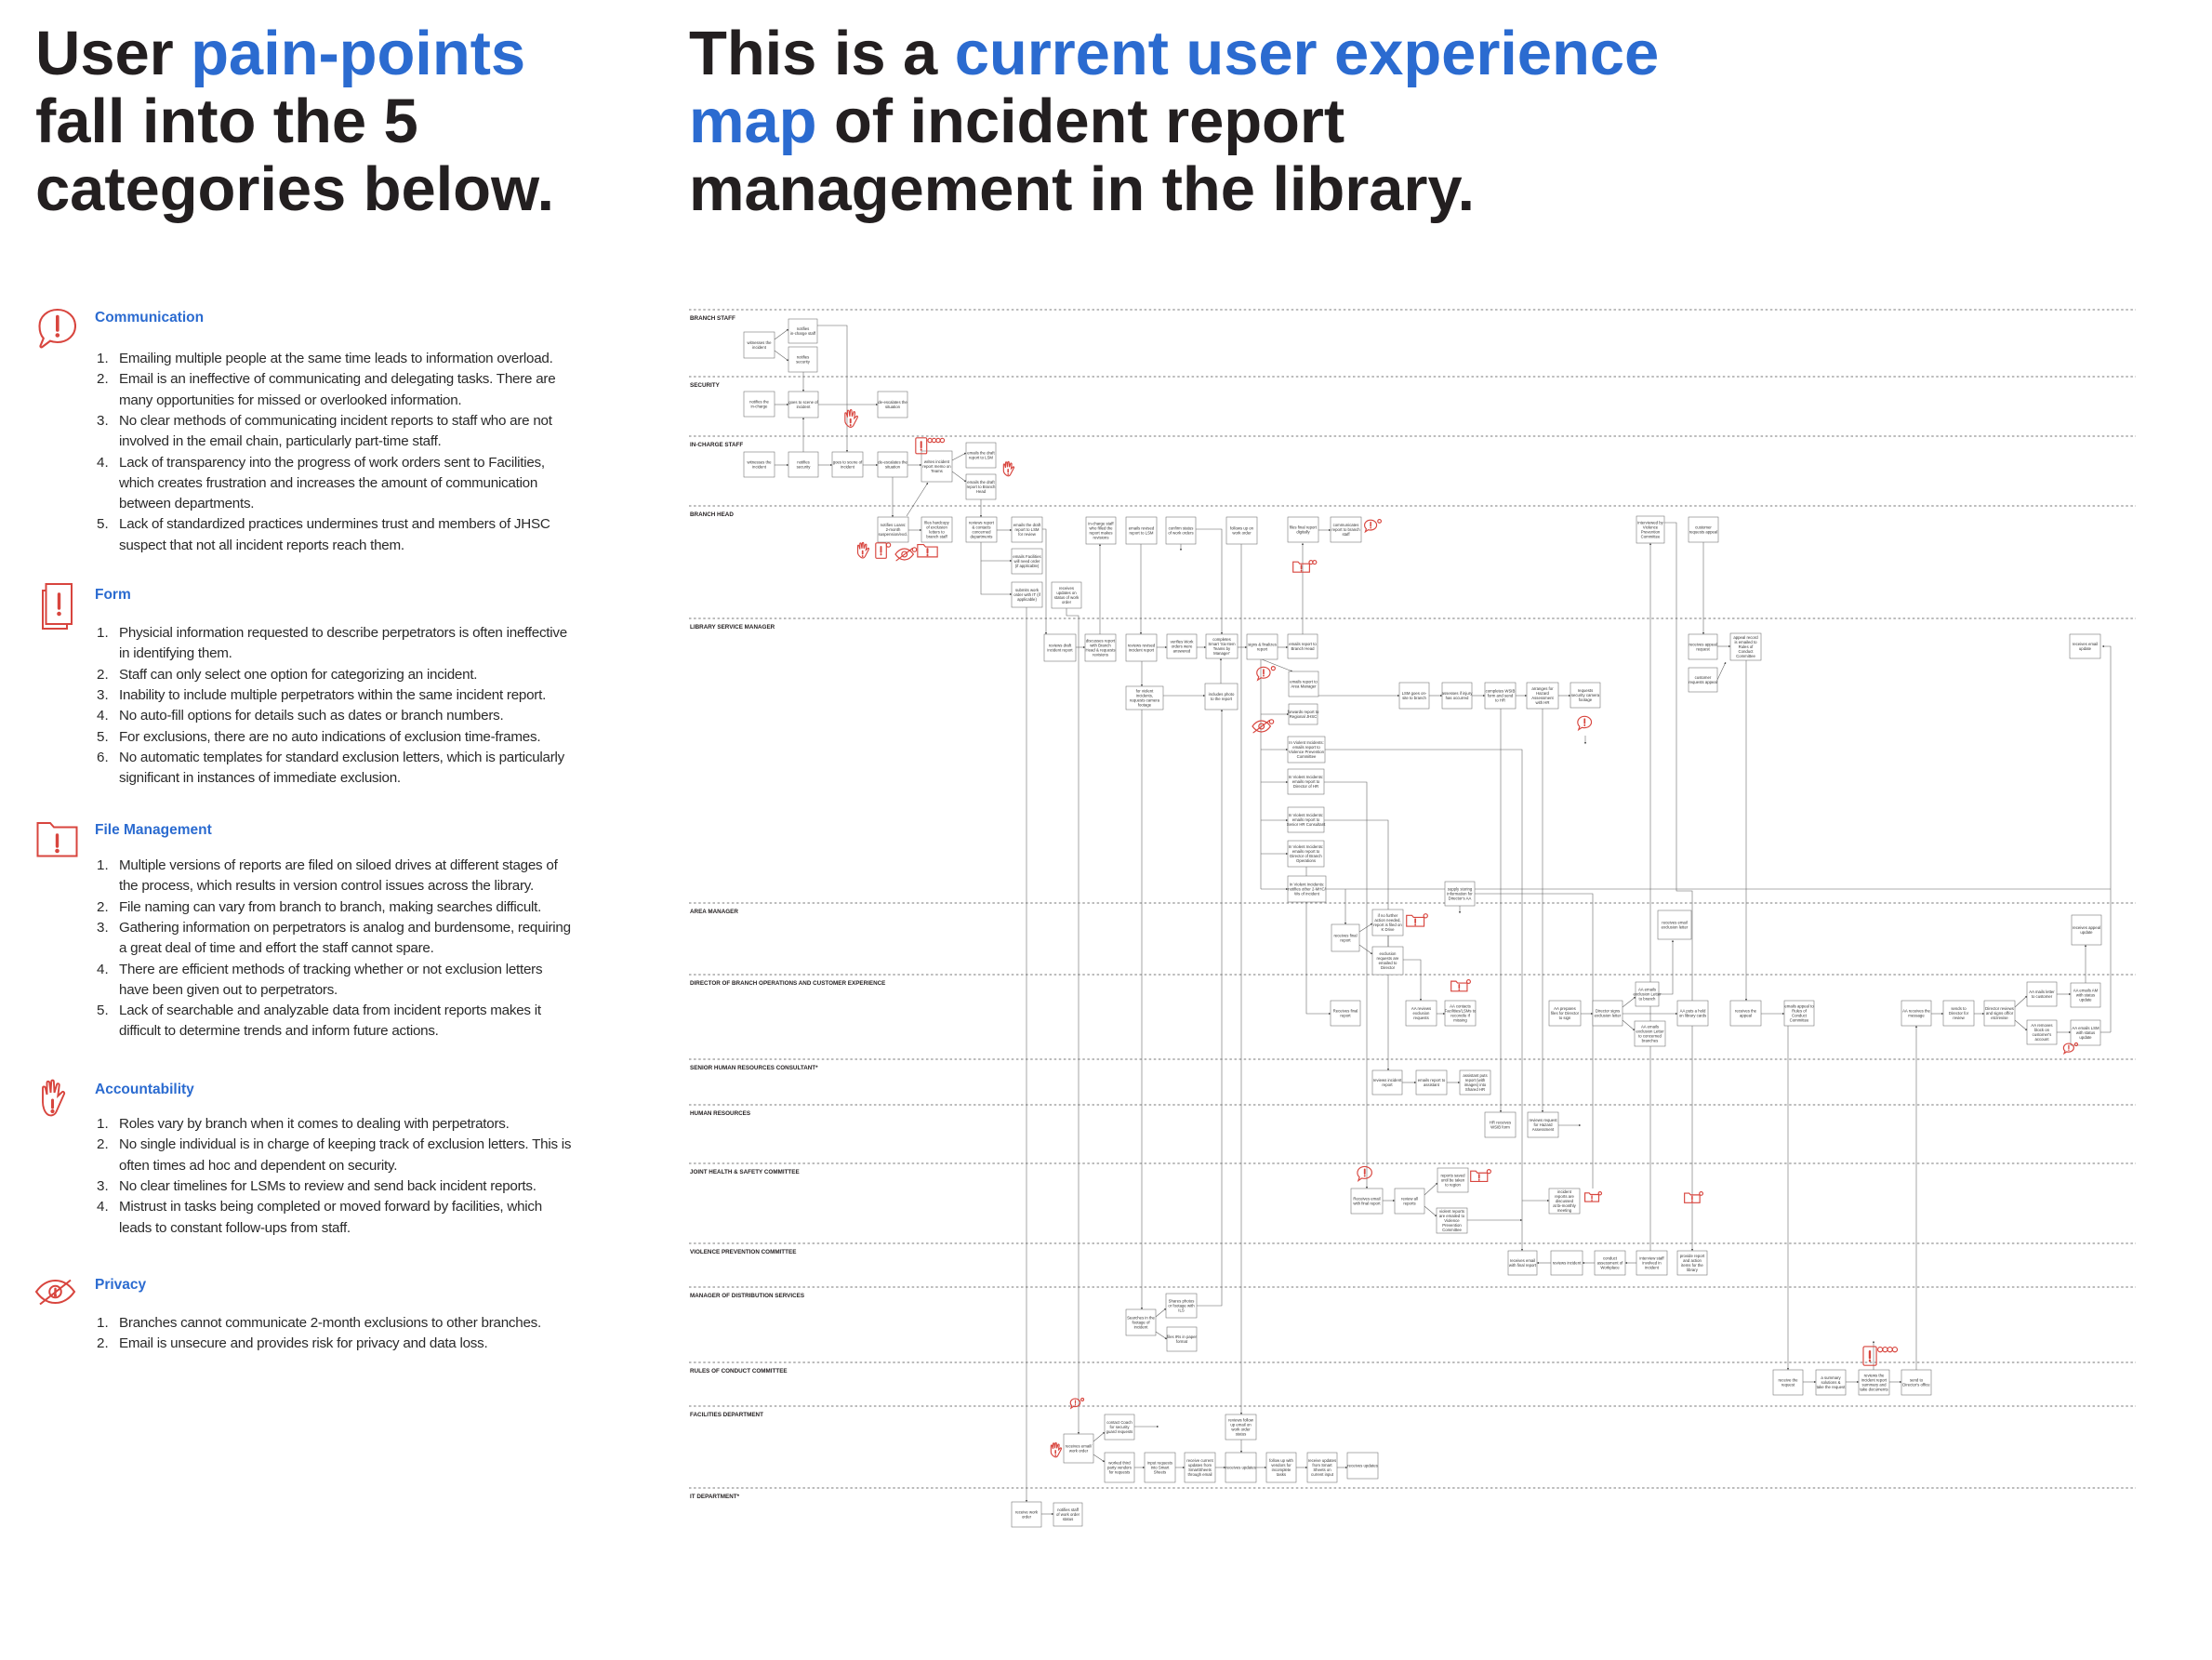 The width and height of the screenshot is (2212, 1660). I want to click on svg-text:MANAGER OF DISTRIBUTION SERVIC: MANAGER OF DISTRIBUTION SERVICES, so click(747, 1296).